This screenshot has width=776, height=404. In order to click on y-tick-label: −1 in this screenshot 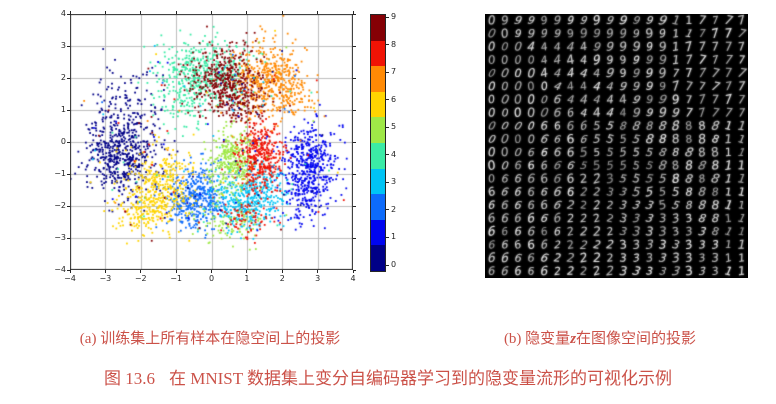, I will do `click(60, 173)`.